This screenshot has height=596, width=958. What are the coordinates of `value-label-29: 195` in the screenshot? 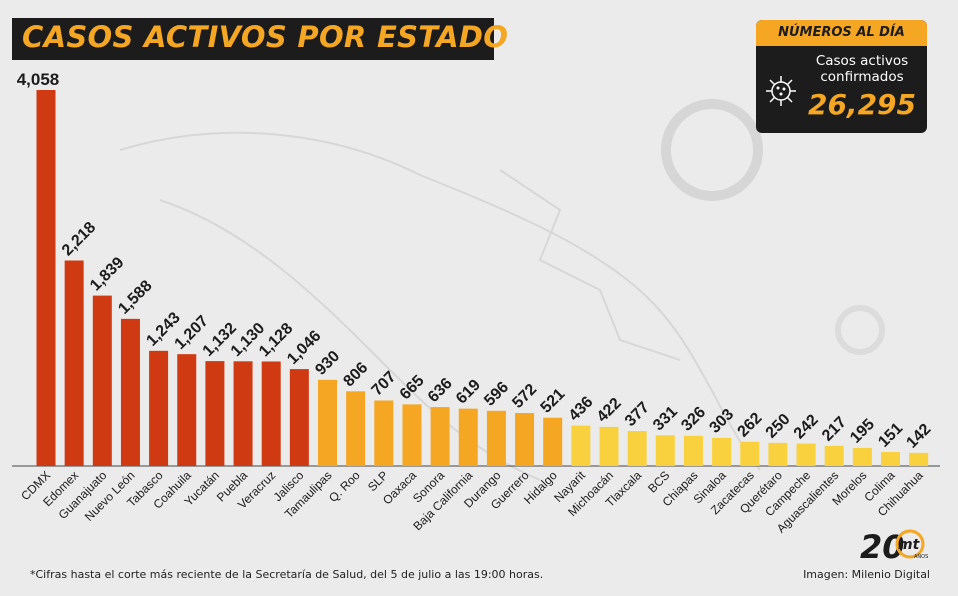 It's located at (862, 431).